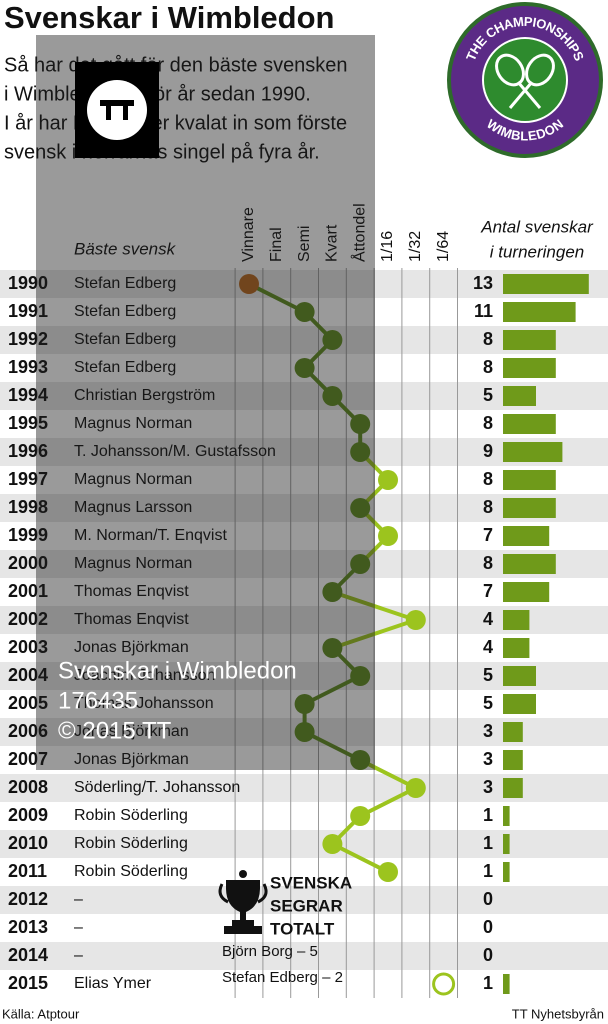  What do you see at coordinates (28, 451) in the screenshot?
I see `year: 1996` at bounding box center [28, 451].